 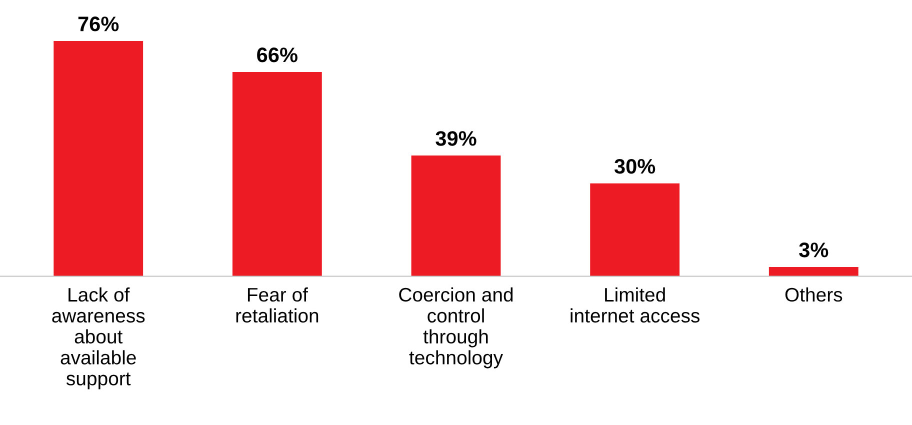 I want to click on x-tick-label: Others, so click(x=813, y=294).